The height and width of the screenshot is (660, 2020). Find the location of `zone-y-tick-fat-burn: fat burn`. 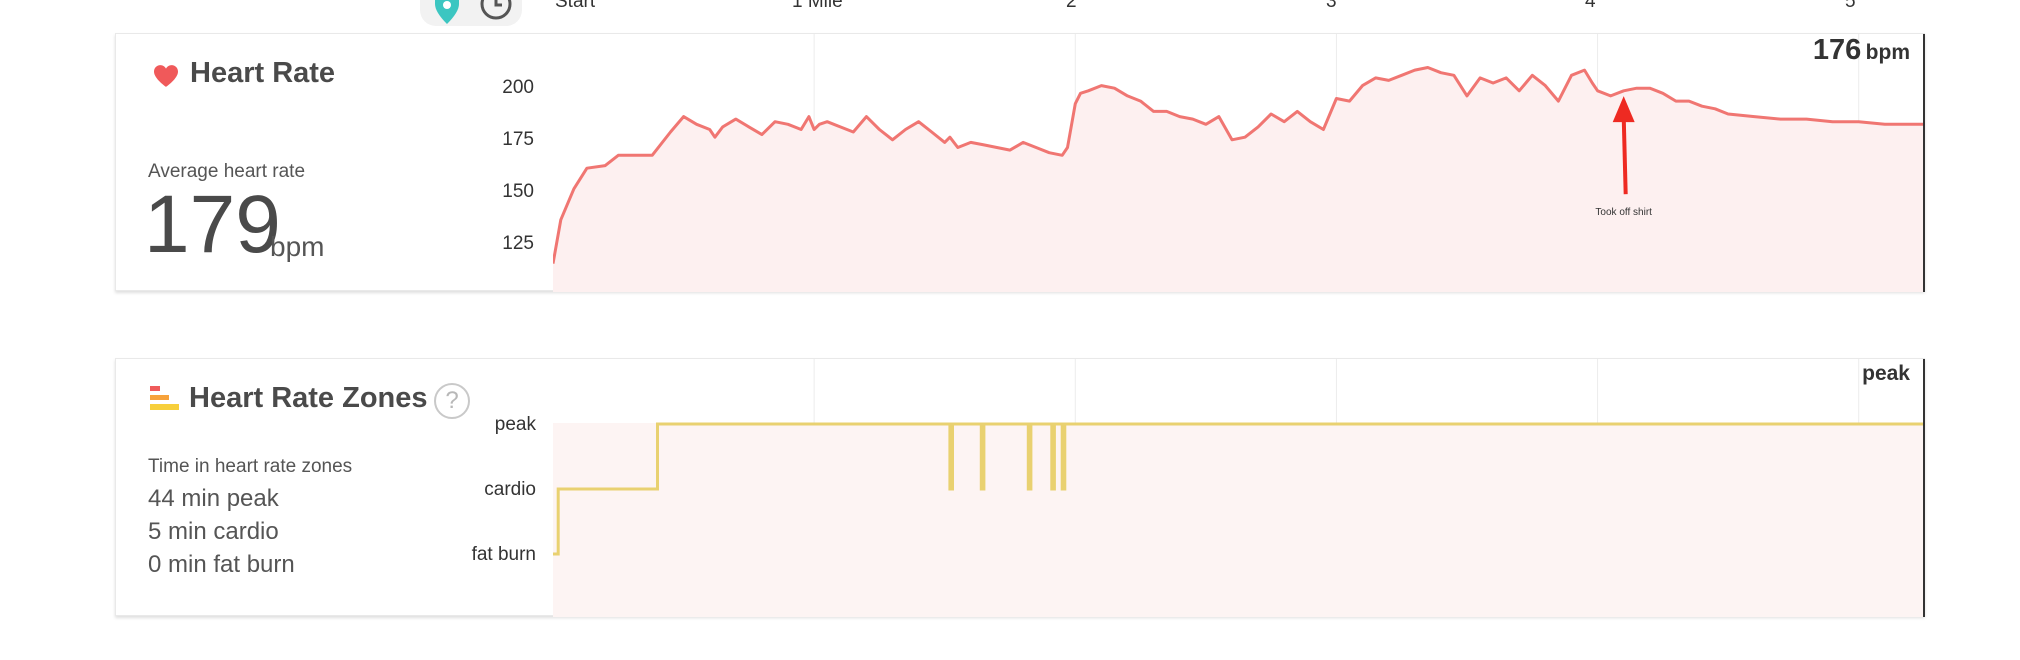

zone-y-tick-fat-burn: fat burn is located at coordinates (503, 554).